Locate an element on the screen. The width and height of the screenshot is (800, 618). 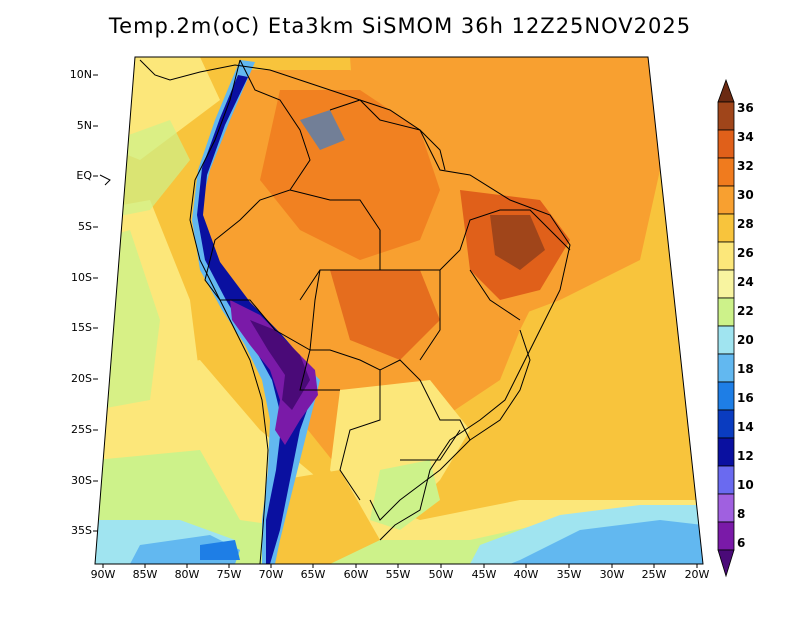
lon-label: 80W is located at coordinates (187, 574).